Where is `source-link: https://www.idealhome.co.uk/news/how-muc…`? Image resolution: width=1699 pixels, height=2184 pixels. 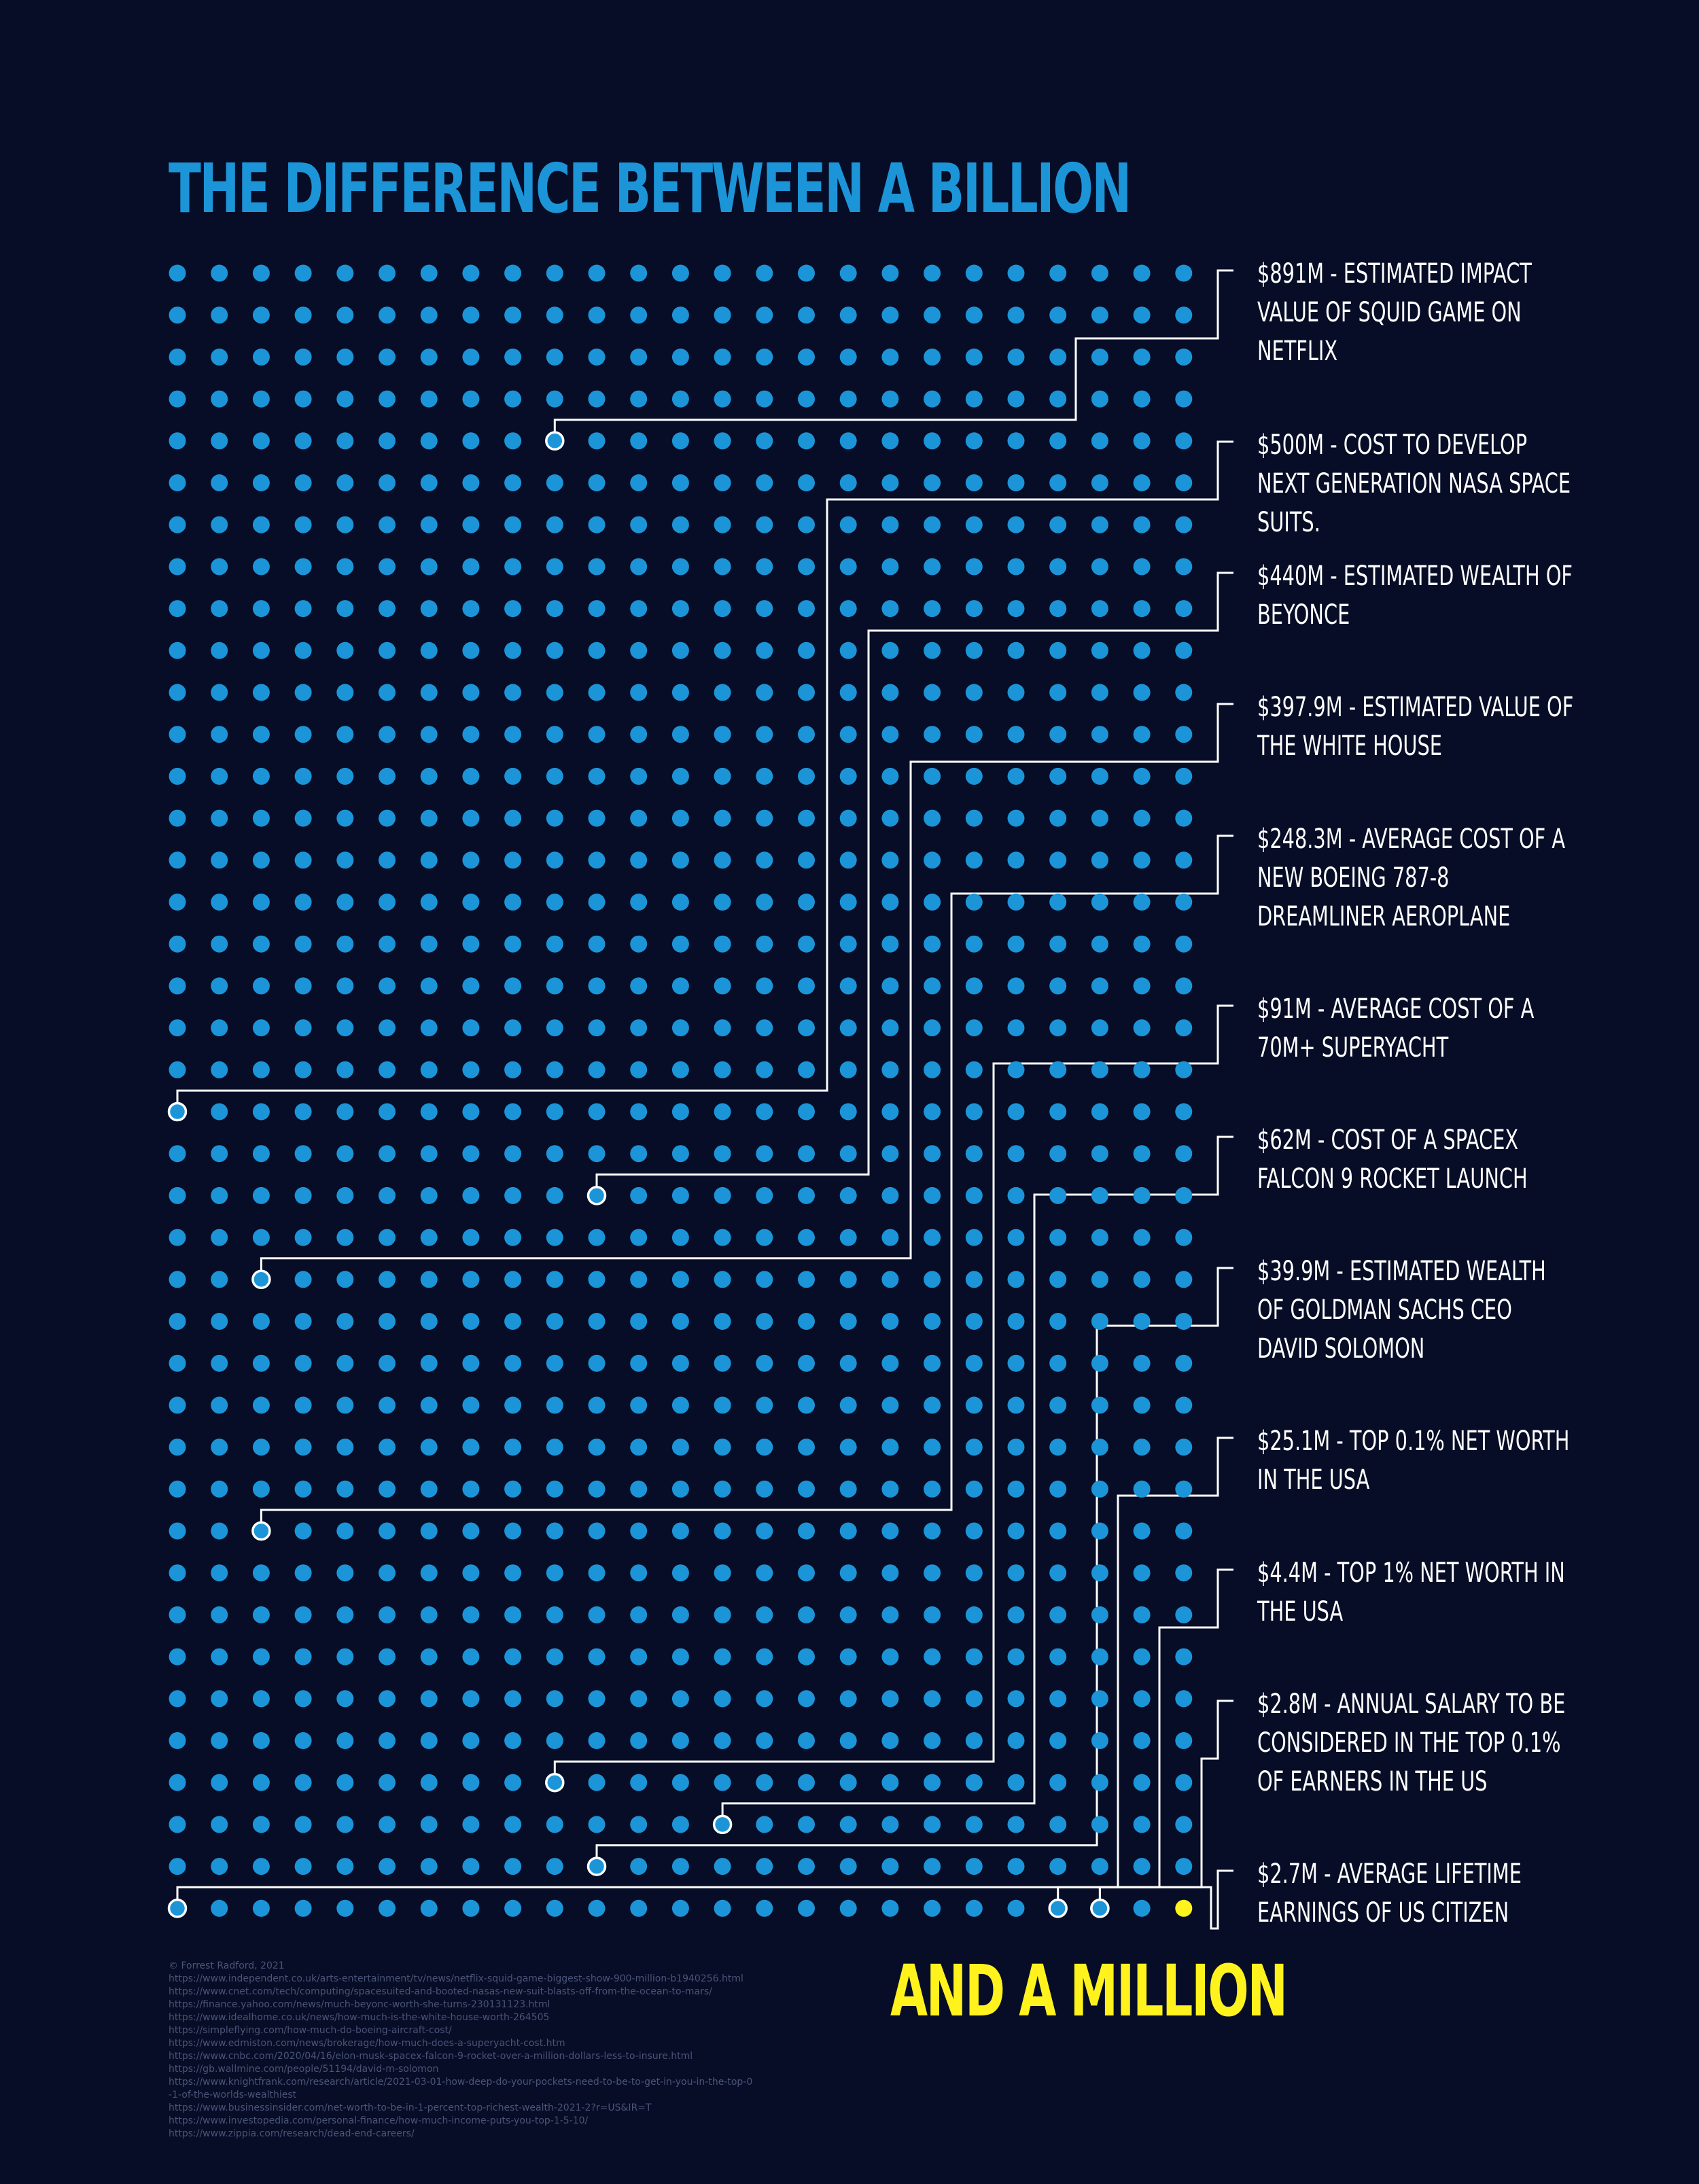
source-link: https://www.idealhome.co.uk/news/how-muc… is located at coordinates (359, 2018).